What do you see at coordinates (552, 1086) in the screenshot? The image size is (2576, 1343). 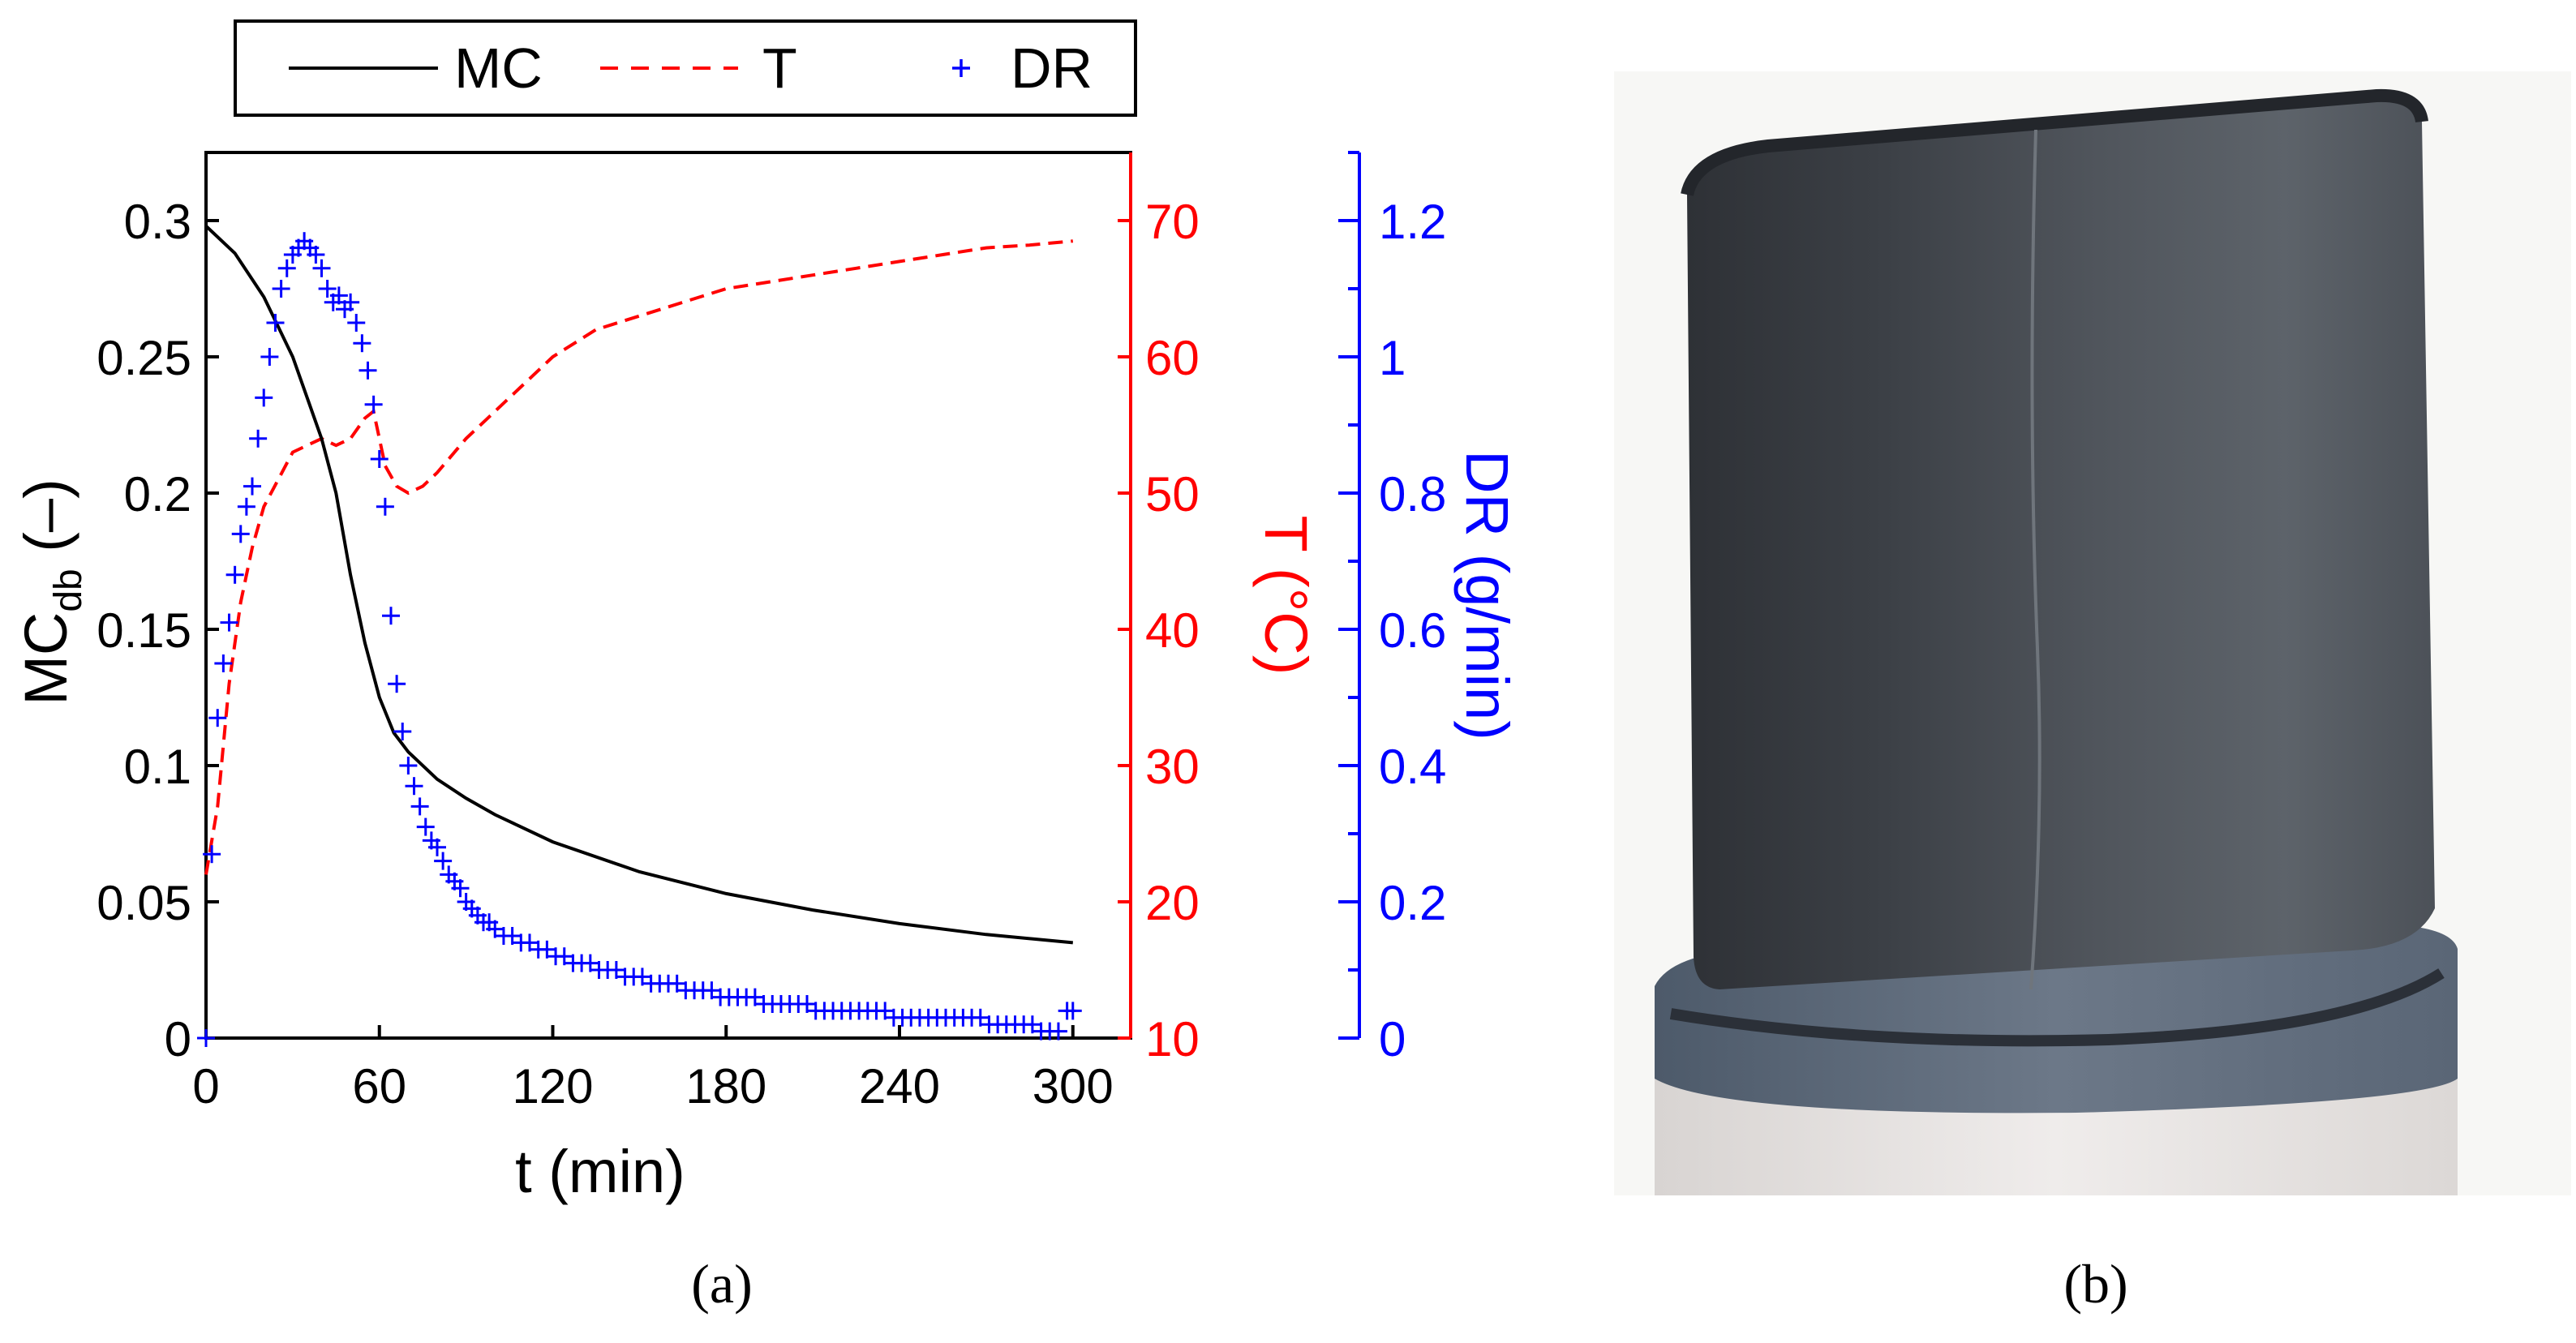 I see `x-tick-label: 120` at bounding box center [552, 1086].